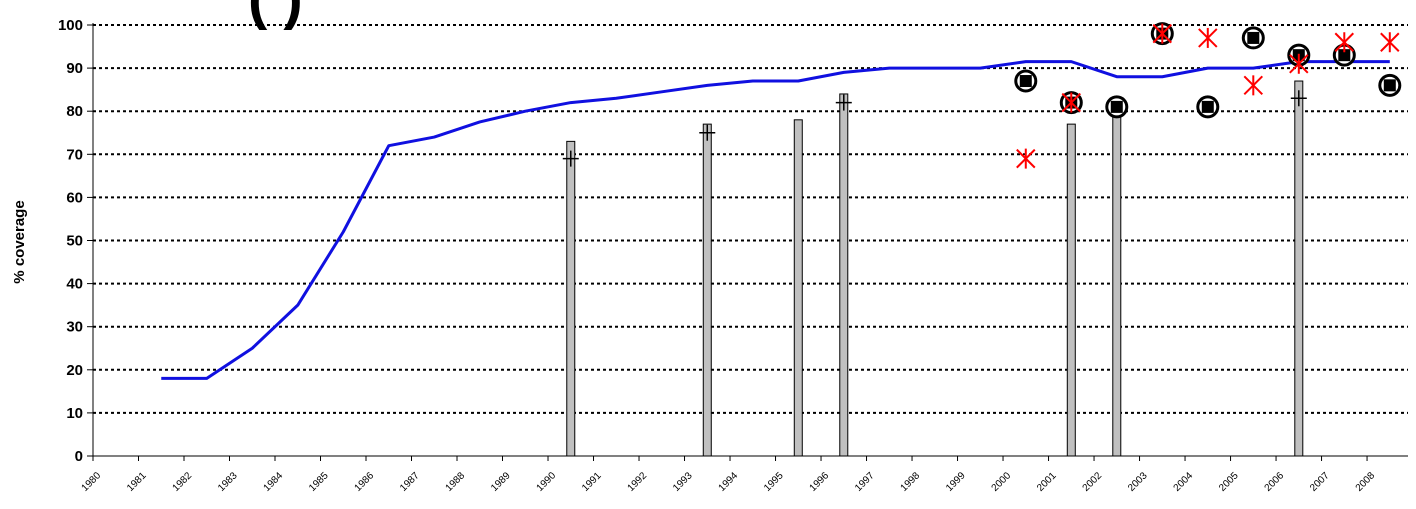 This screenshot has height=509, width=1416. I want to click on cross-marker-series, so click(1208, 96).